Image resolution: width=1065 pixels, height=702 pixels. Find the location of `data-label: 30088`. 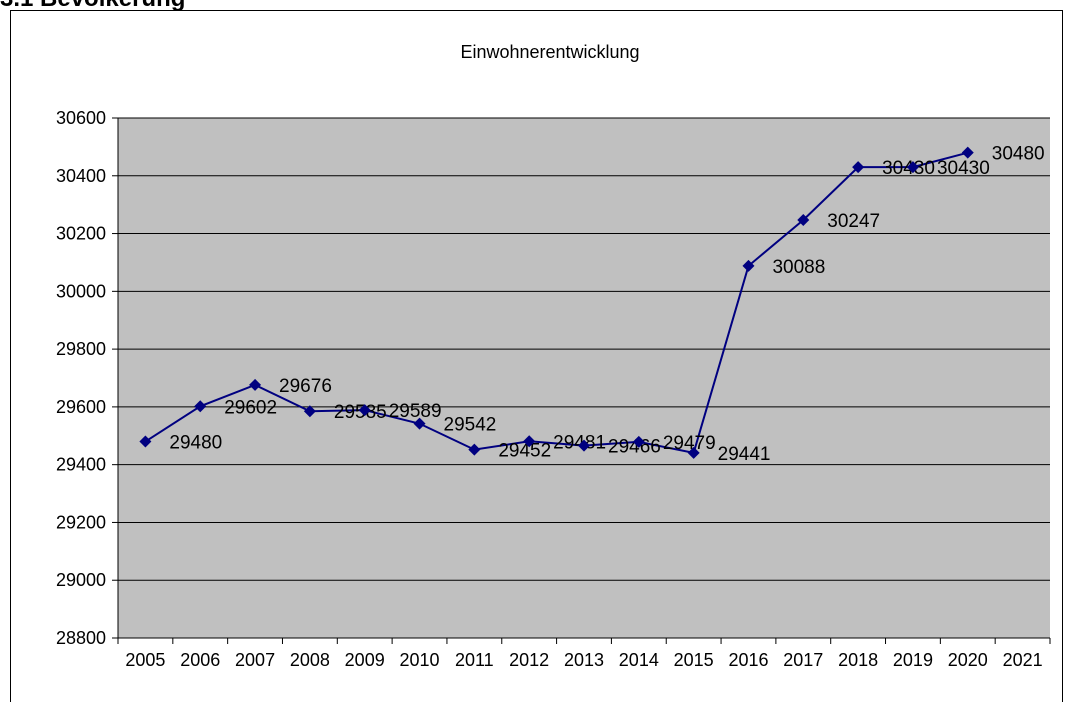

data-label: 30088 is located at coordinates (798, 267).